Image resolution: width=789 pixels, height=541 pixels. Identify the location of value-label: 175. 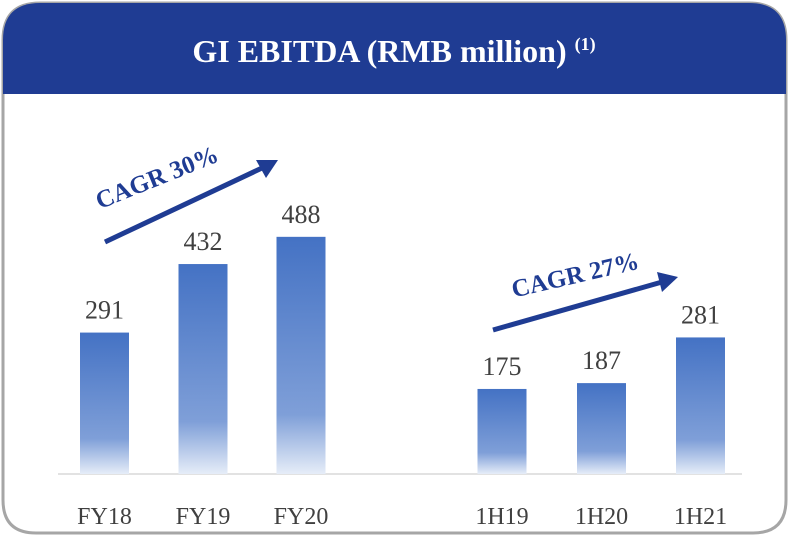
(502, 366).